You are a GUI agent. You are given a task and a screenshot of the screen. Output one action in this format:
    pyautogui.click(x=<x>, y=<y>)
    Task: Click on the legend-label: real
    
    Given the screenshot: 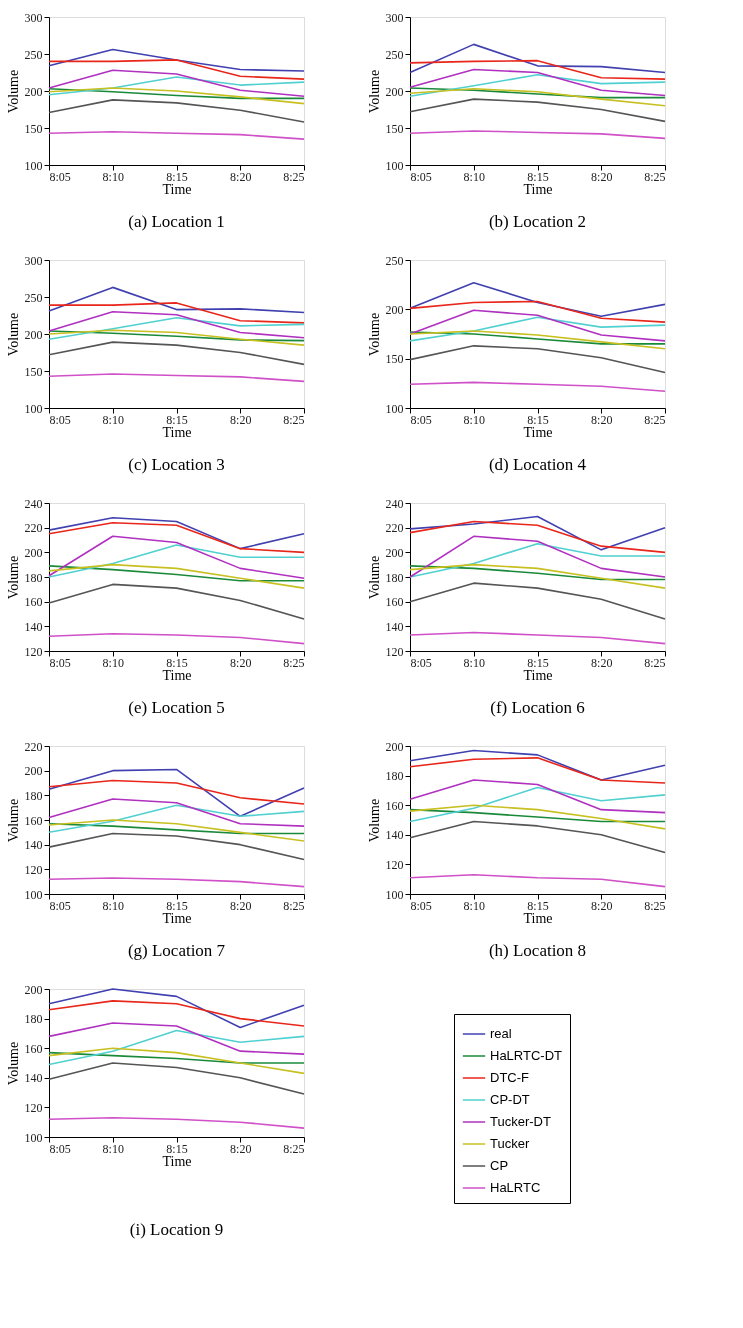 What is the action you would take?
    pyautogui.click(x=501, y=1033)
    